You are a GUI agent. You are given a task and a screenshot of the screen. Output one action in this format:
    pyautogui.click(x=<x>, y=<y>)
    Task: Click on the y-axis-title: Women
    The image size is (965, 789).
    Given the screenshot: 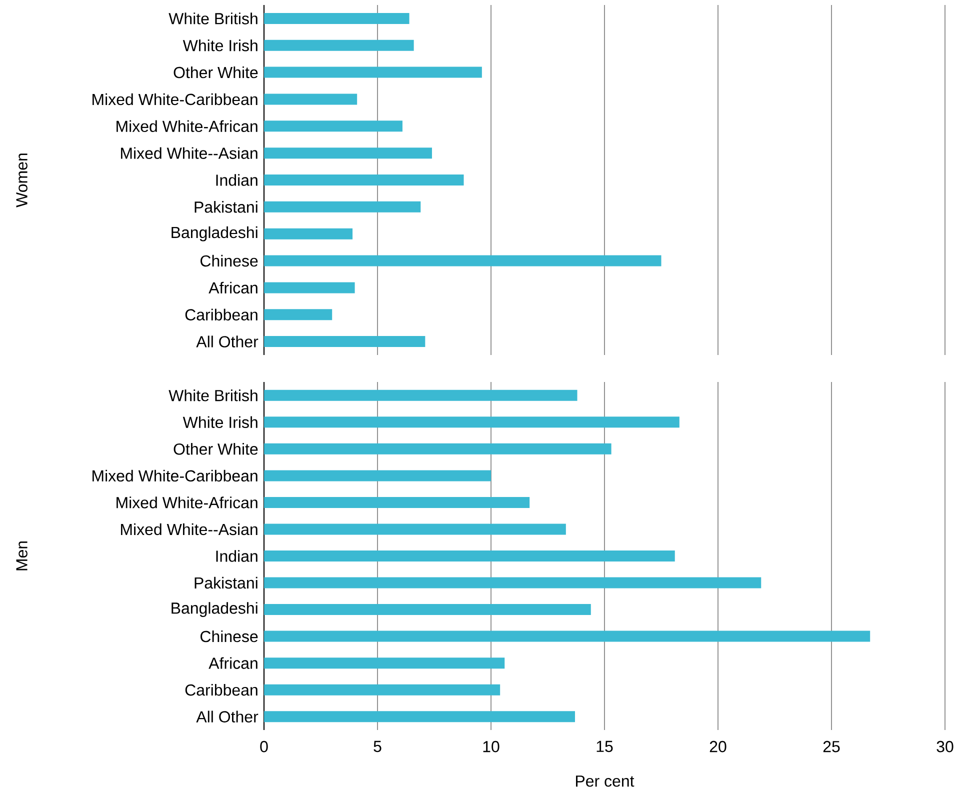 What is the action you would take?
    pyautogui.click(x=22, y=181)
    